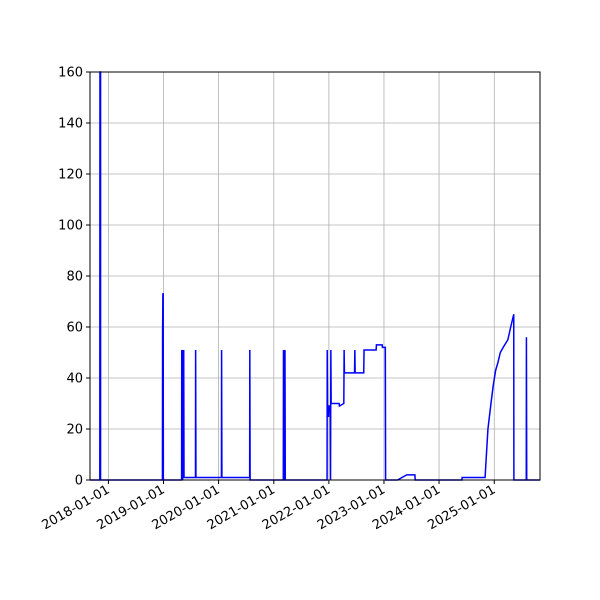 Image resolution: width=600 pixels, height=600 pixels. What do you see at coordinates (70, 73) in the screenshot?
I see `y-tick-label: 160` at bounding box center [70, 73].